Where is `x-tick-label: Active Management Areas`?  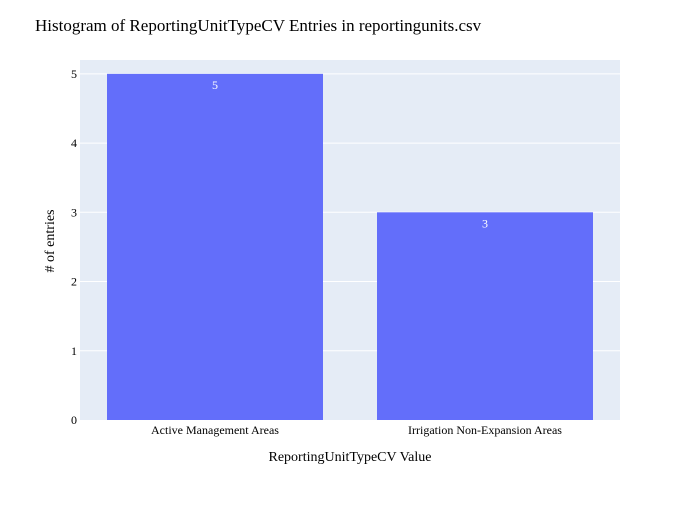 x-tick-label: Active Management Areas is located at coordinates (215, 430).